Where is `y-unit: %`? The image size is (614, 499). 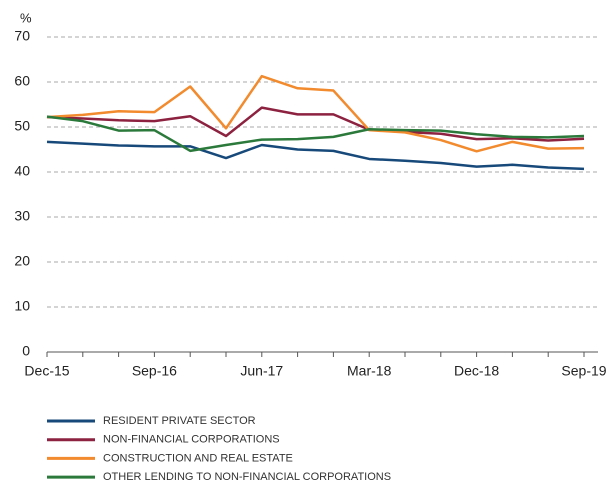 y-unit: % is located at coordinates (26, 17).